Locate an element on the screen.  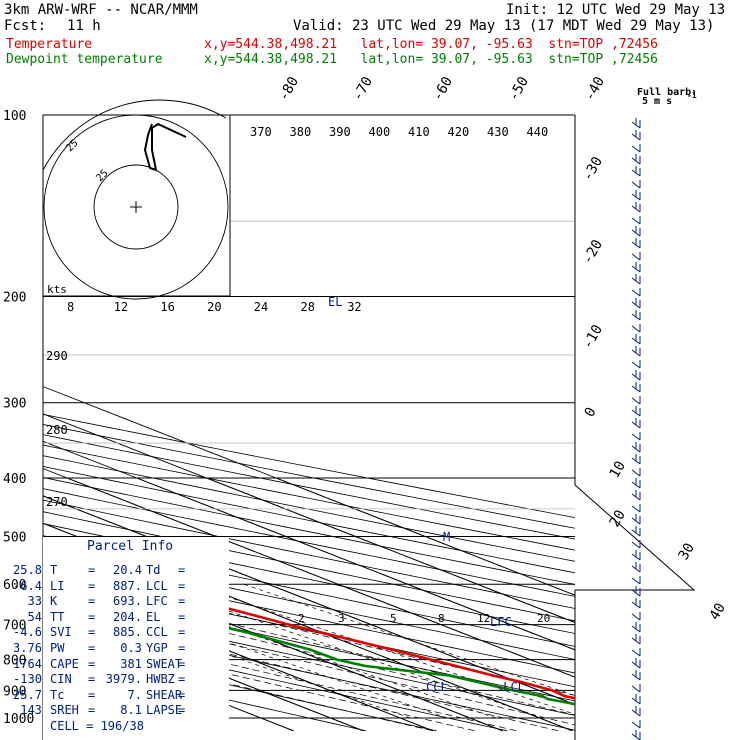
sounding-dewpoint-temperature is located at coordinates (309, 642).